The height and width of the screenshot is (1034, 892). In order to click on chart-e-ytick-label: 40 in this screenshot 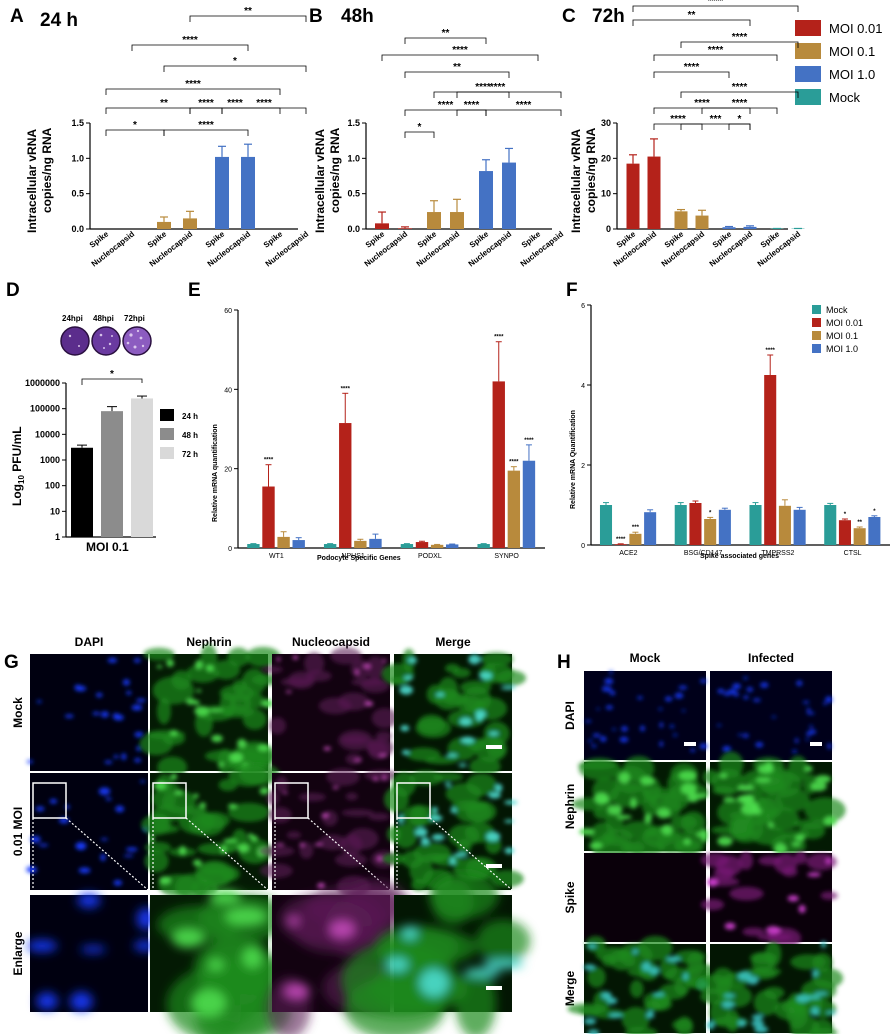, I will do `click(228, 390)`.